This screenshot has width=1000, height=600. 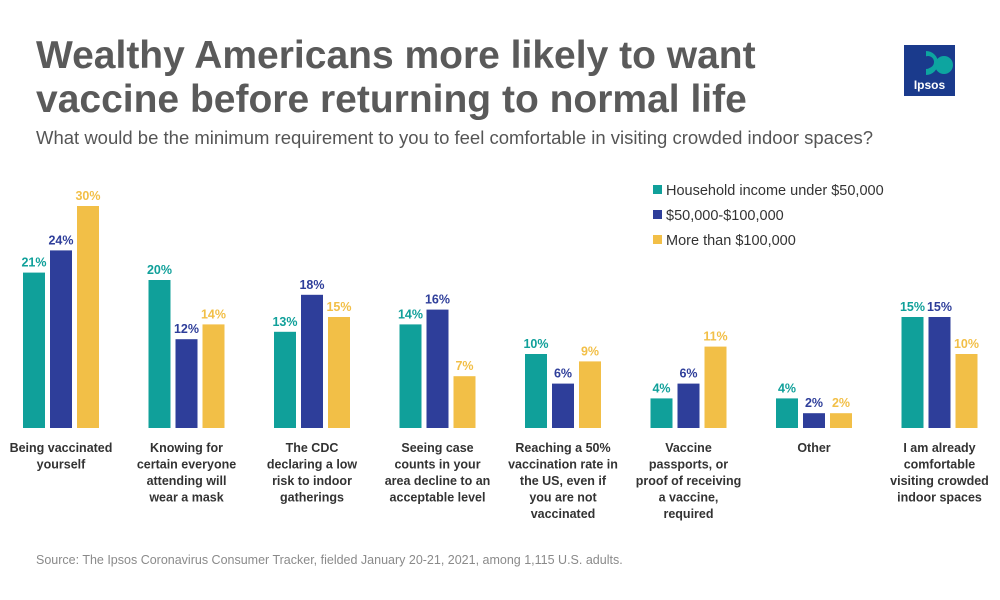 I want to click on value-label-2-series-3: 14%, so click(x=213, y=314).